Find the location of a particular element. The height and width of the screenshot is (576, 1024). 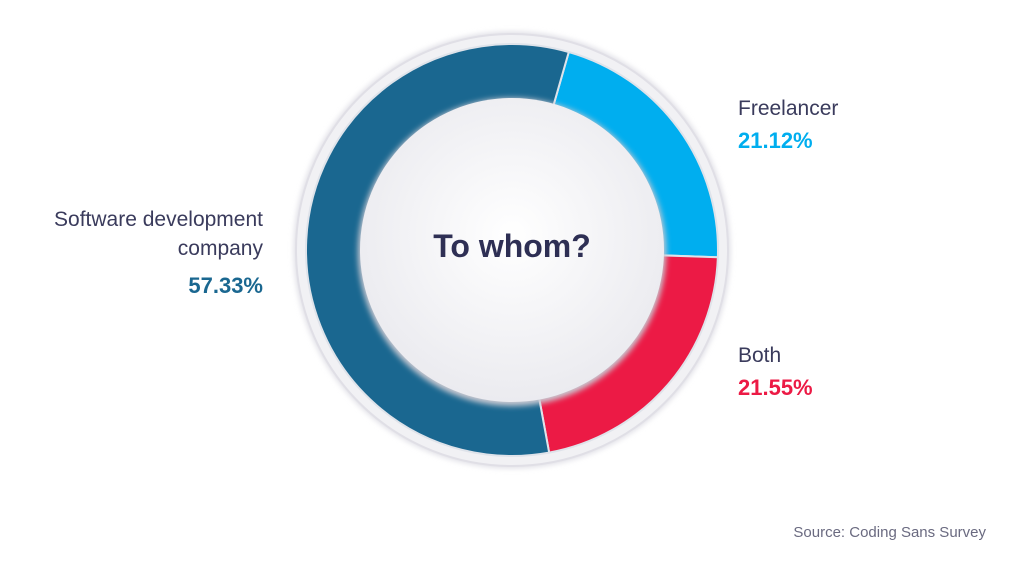

label-both-name: Both is located at coordinates (760, 355).